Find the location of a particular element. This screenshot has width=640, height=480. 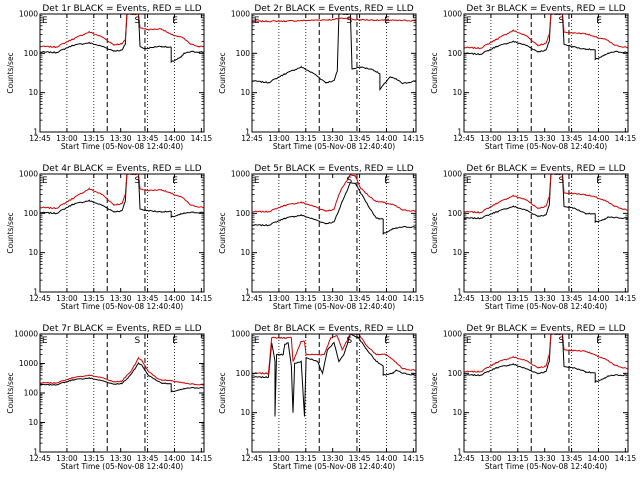

panel-title: Det 6r BLACK = Events, RED = LLD is located at coordinates (545, 169).